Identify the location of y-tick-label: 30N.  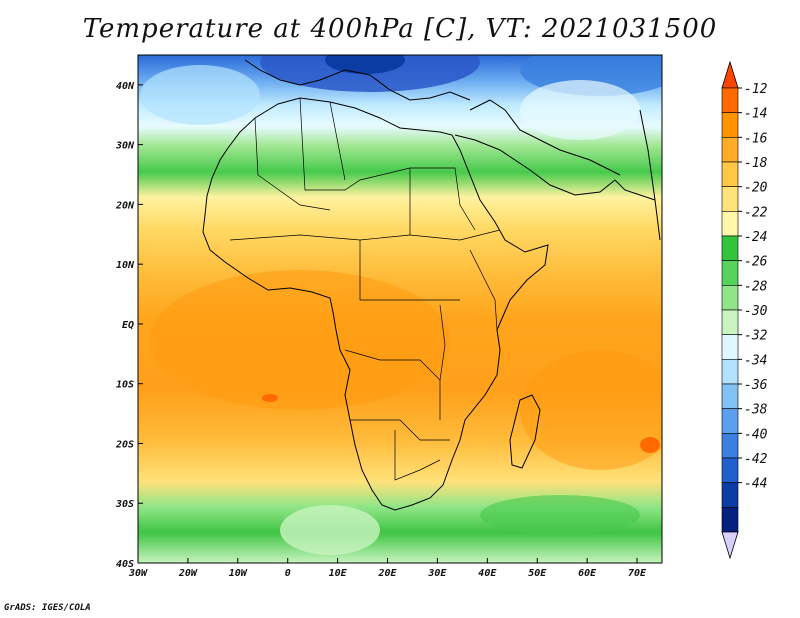
(125, 146).